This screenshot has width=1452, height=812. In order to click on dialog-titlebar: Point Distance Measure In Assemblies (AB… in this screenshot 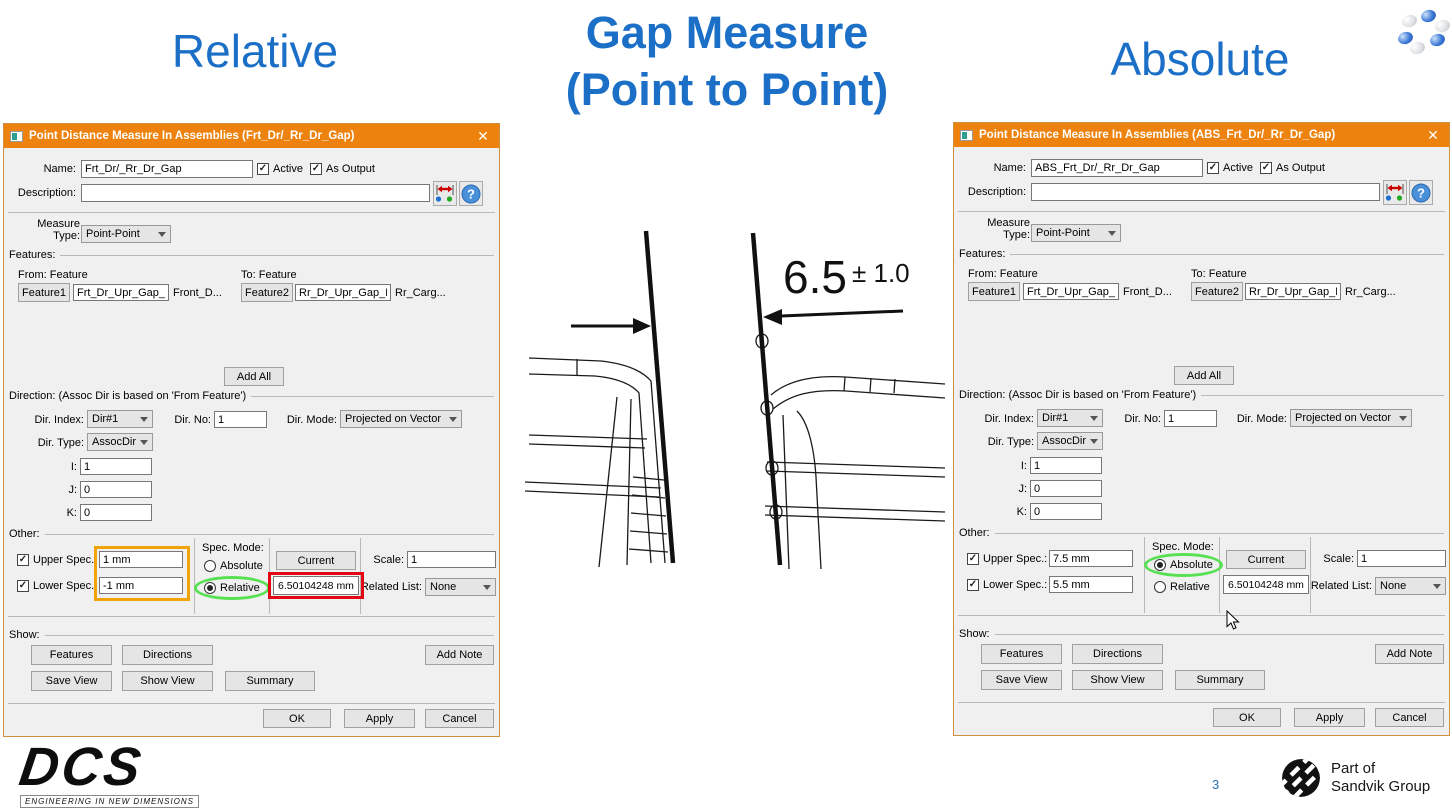, I will do `click(1201, 135)`.